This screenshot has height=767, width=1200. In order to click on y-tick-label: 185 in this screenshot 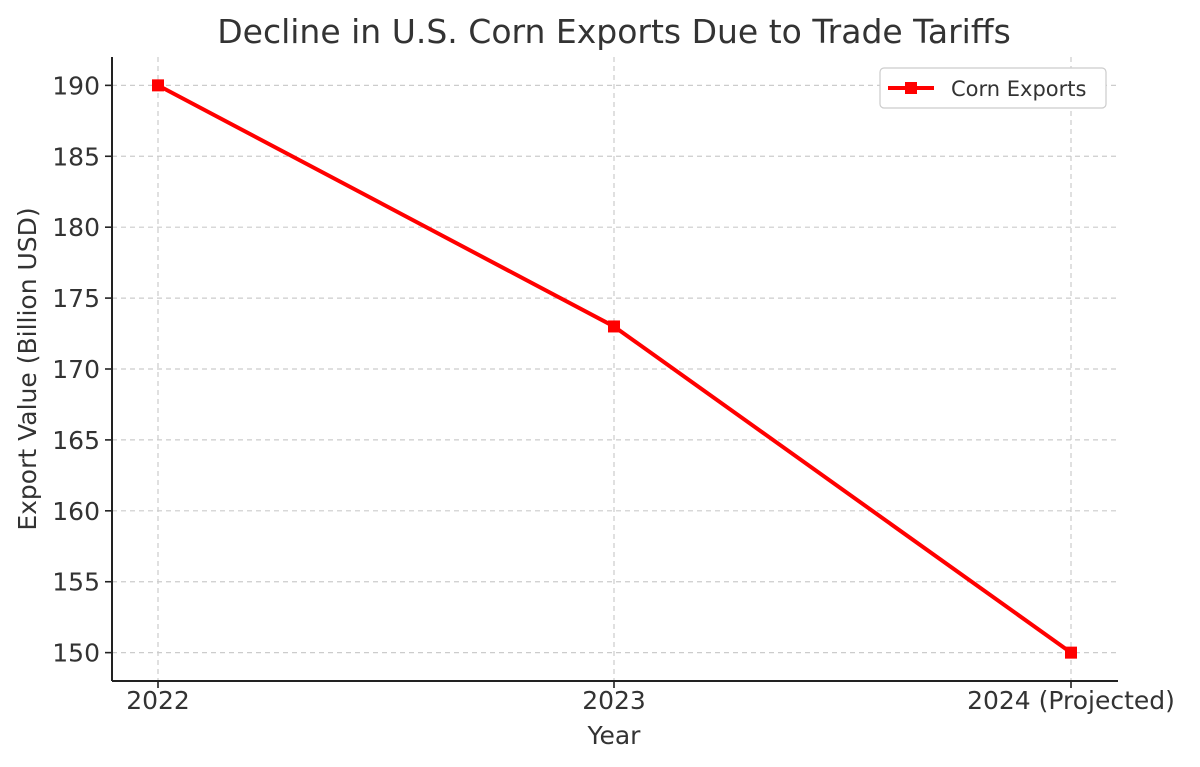, I will do `click(76, 156)`.